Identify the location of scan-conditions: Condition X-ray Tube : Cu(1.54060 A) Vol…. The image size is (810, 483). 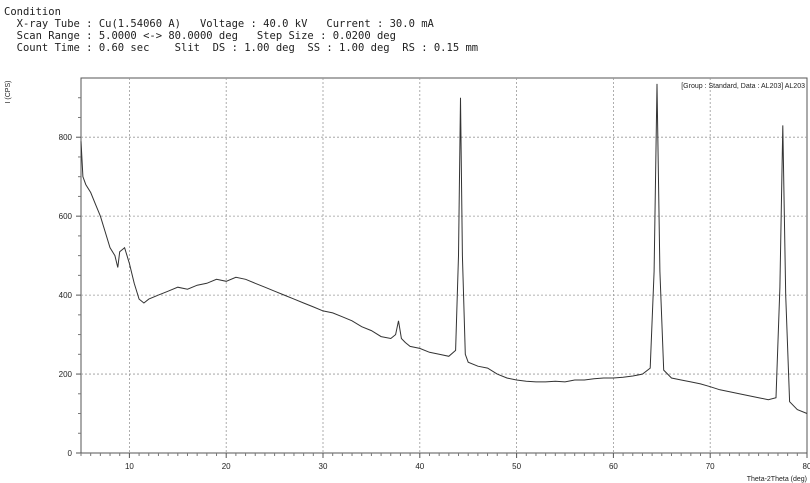
(241, 30).